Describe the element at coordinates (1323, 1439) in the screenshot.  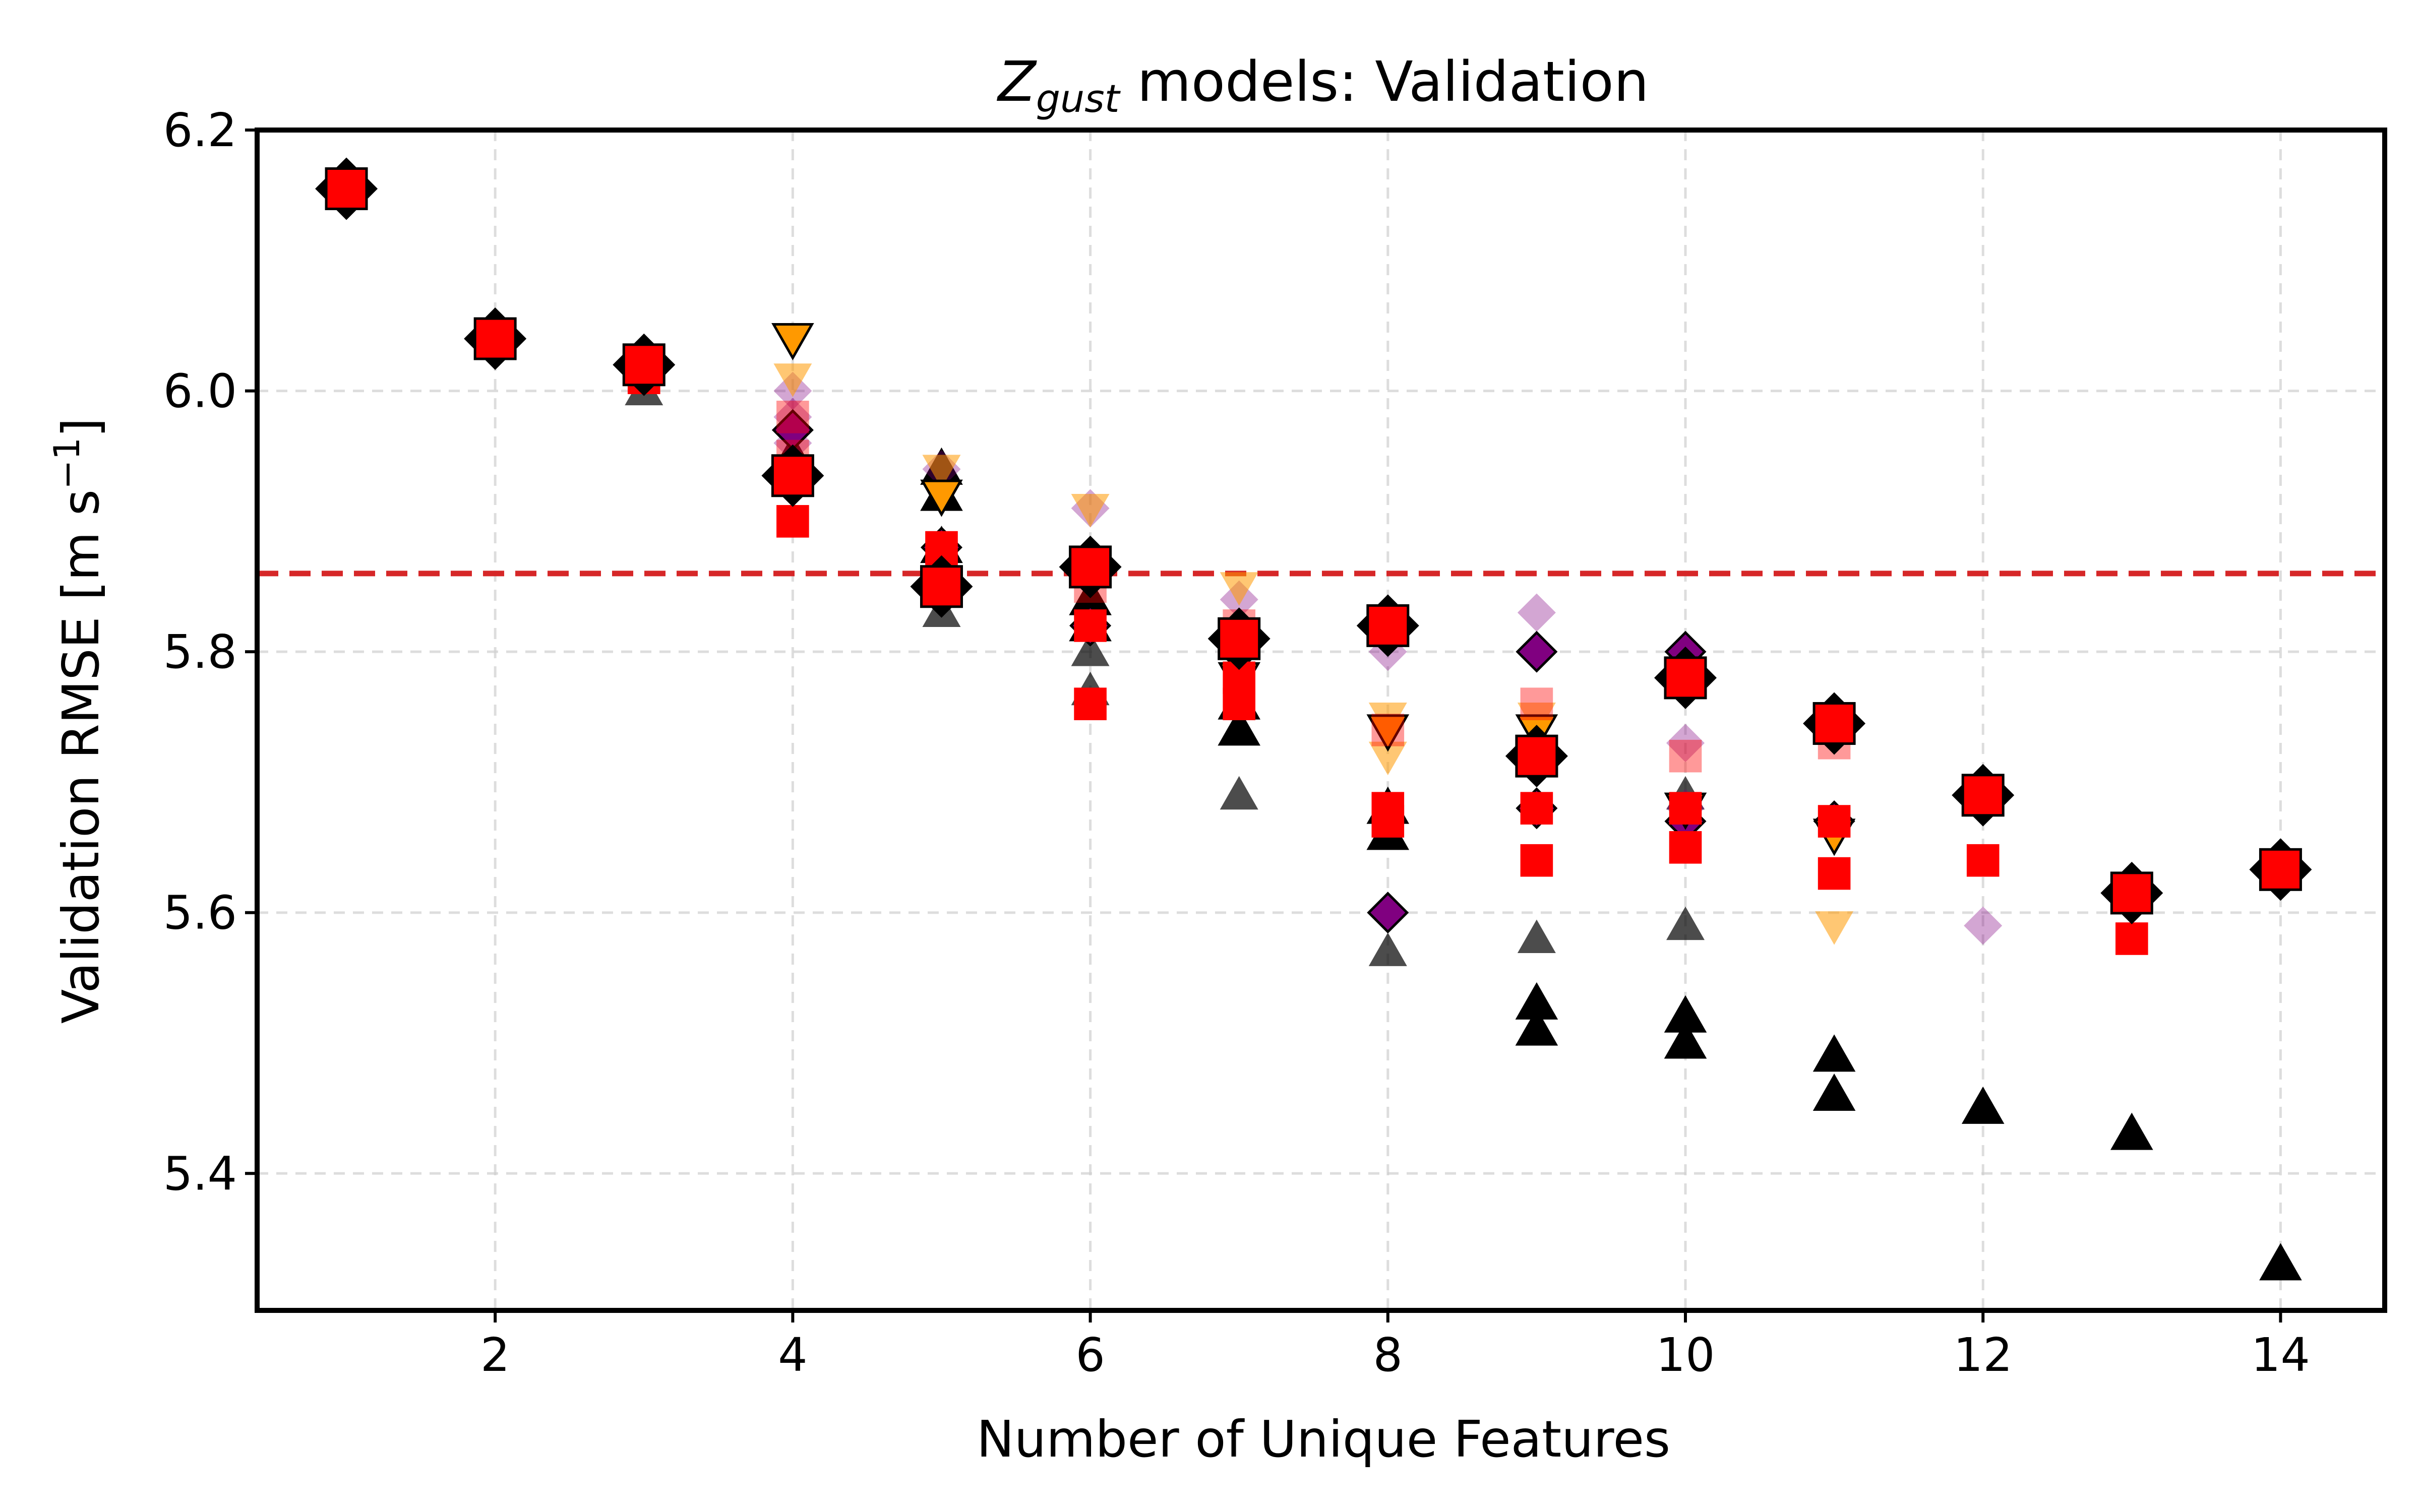
I see `x-axis-label: Number of Unique Features` at that location.